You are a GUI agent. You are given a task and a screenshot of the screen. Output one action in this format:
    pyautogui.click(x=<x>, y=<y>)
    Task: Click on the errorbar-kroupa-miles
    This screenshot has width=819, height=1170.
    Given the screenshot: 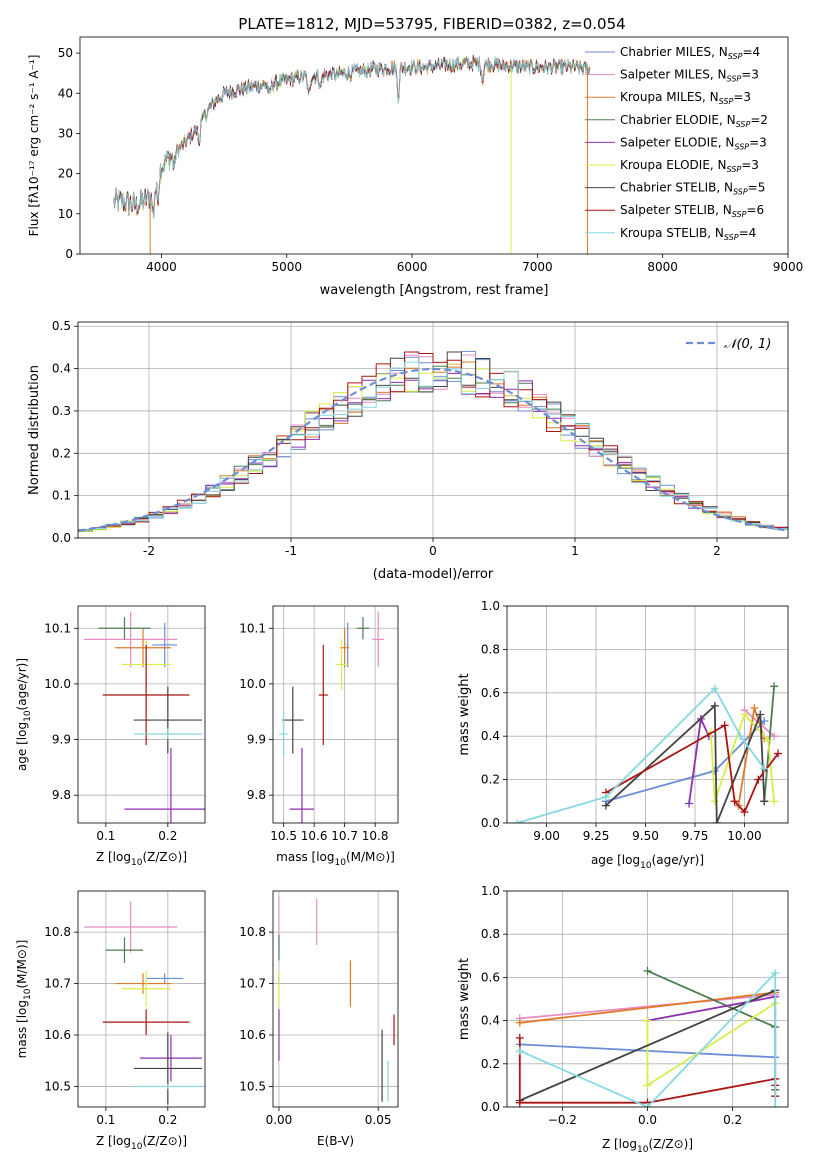 What is the action you would take?
    pyautogui.click(x=143, y=983)
    